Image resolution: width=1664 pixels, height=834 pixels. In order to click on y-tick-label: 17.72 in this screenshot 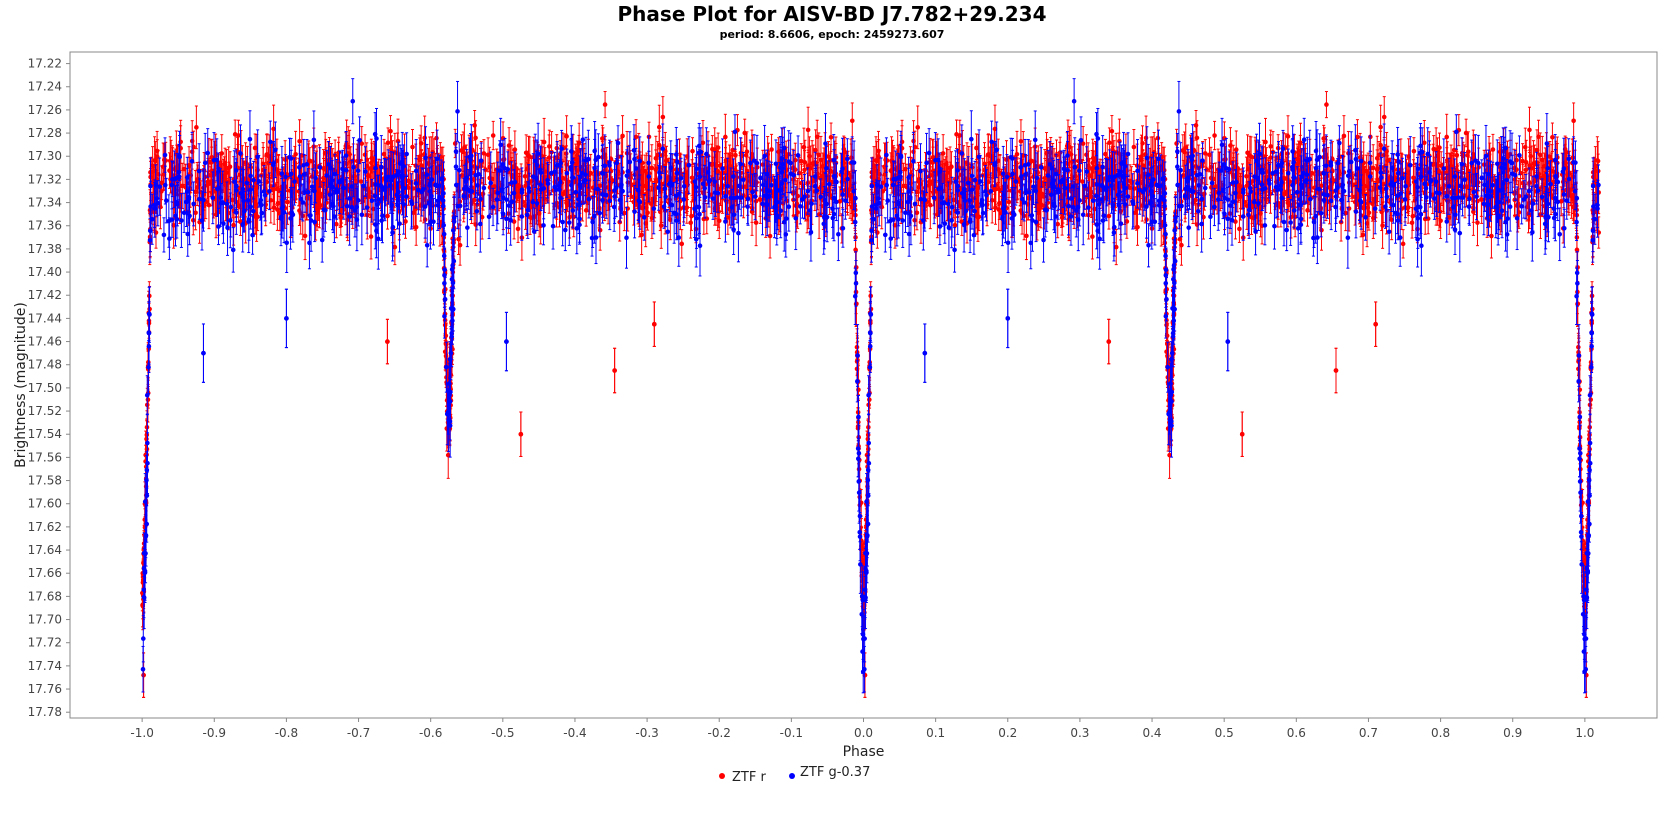, I will do `click(45, 643)`.